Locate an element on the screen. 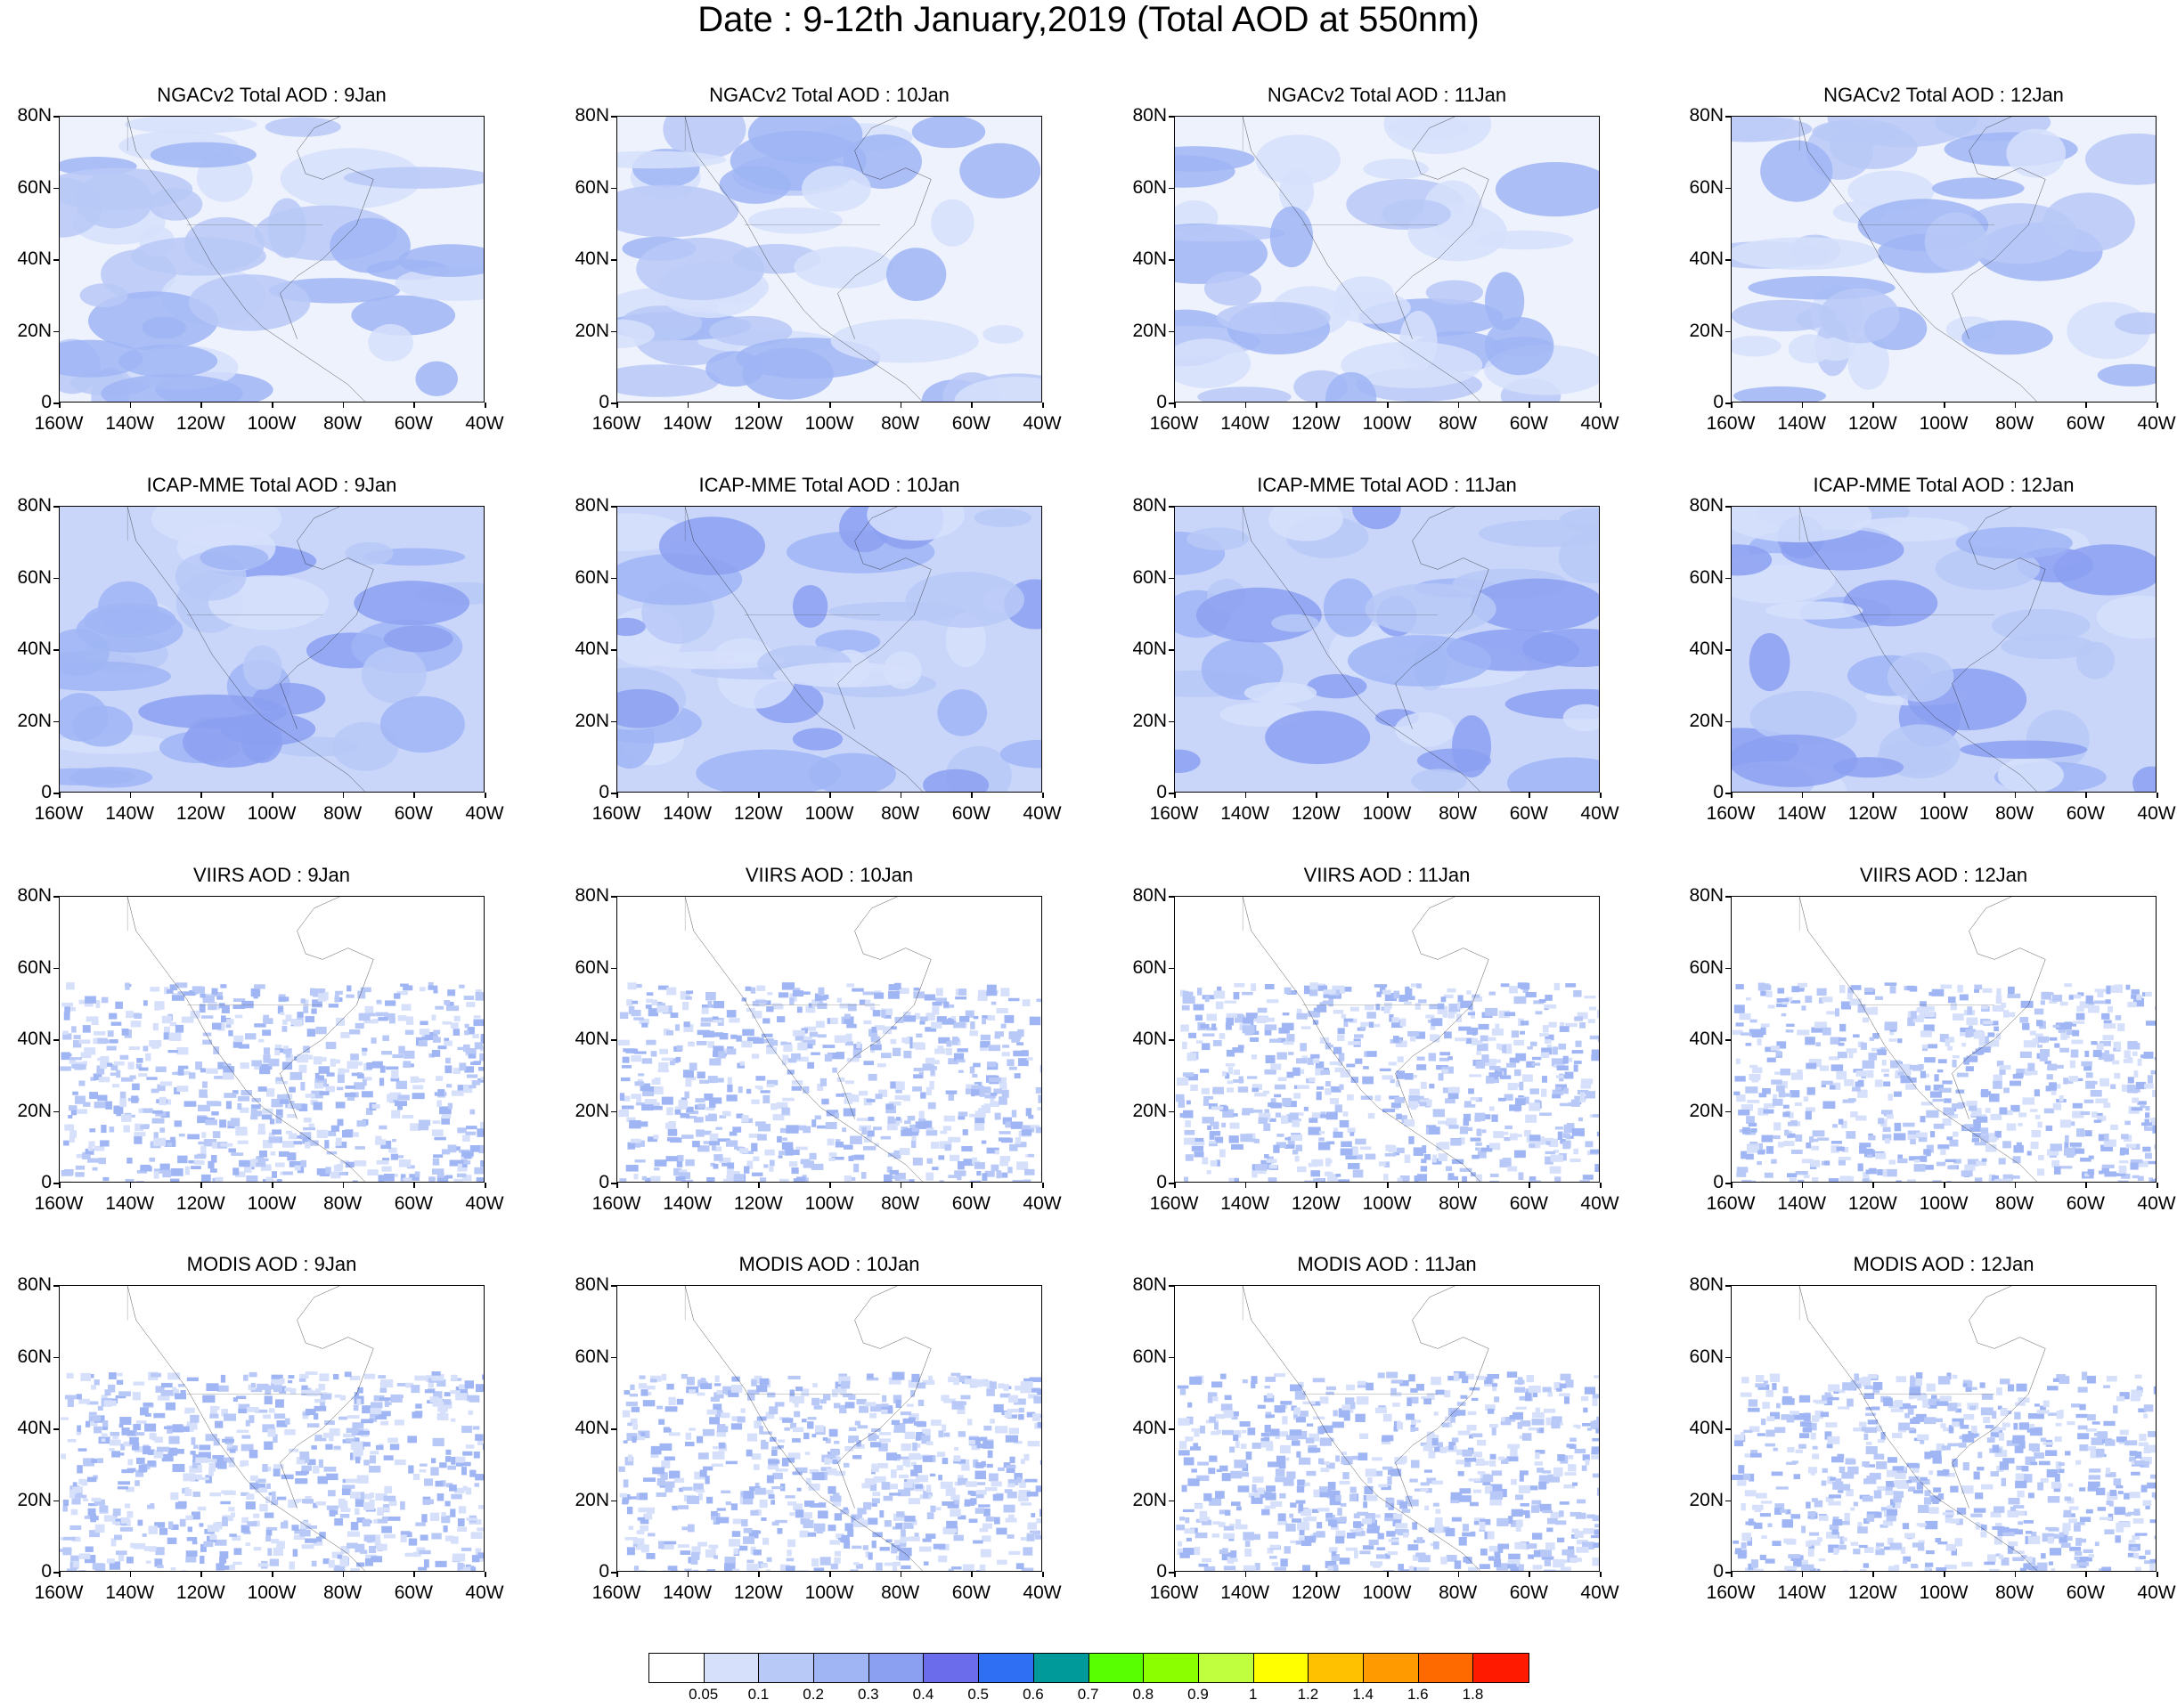 The image size is (2177, 1708). colorbar-label: 0.05 is located at coordinates (704, 1694).